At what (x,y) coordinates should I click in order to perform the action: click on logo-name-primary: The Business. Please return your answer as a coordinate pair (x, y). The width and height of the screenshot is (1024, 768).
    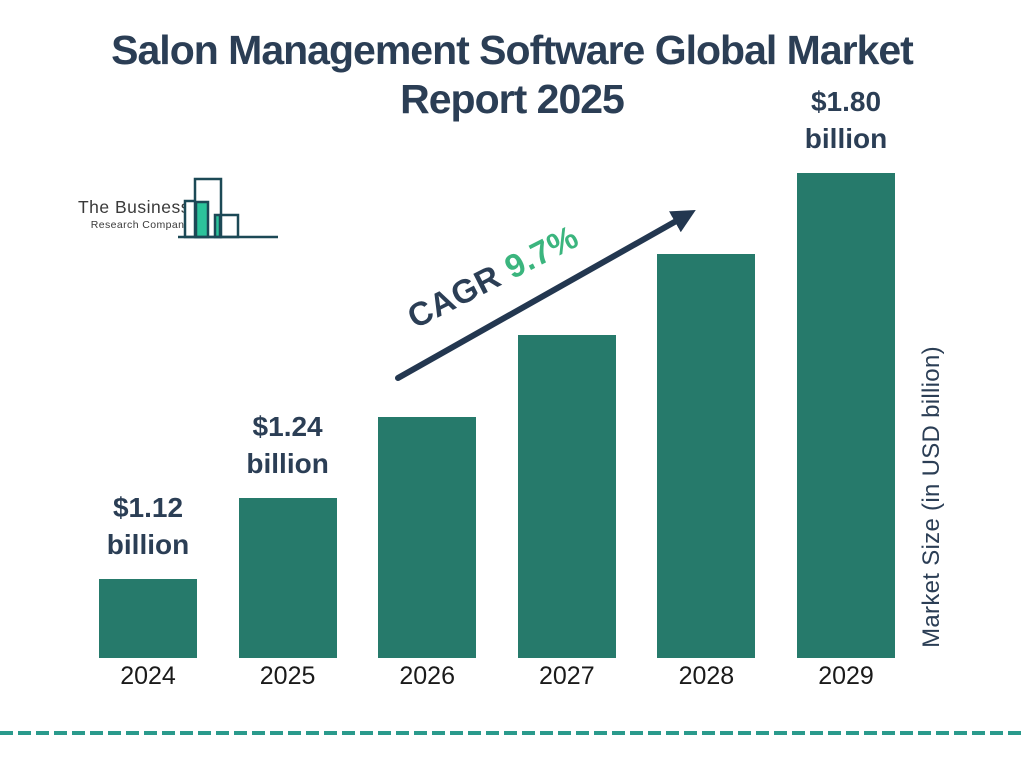
    Looking at the image, I should click on (133, 207).